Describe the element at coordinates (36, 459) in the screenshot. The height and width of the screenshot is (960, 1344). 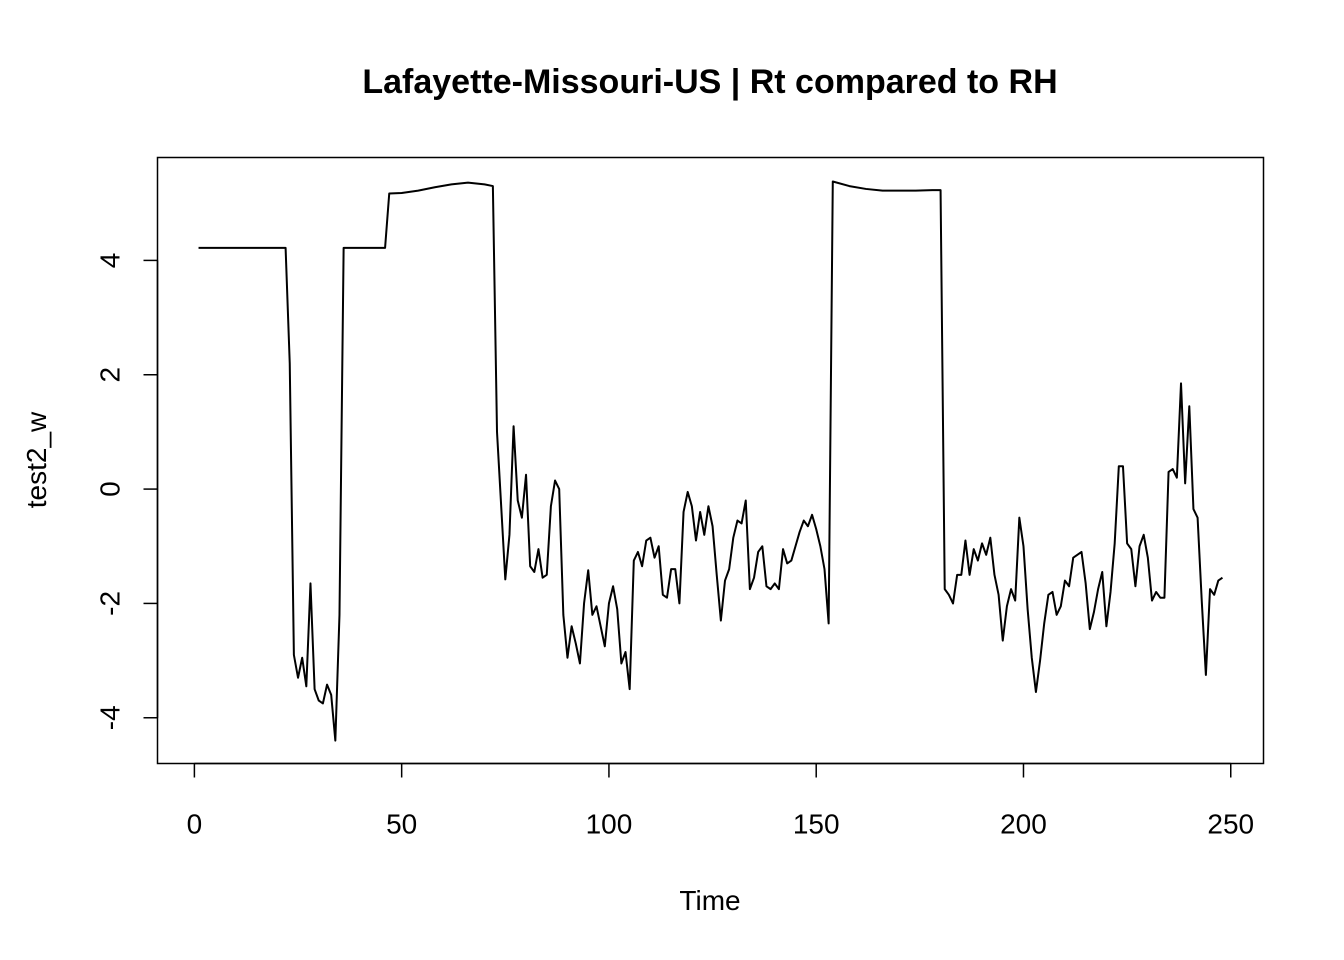
I see `y-axis-label: test2_w` at that location.